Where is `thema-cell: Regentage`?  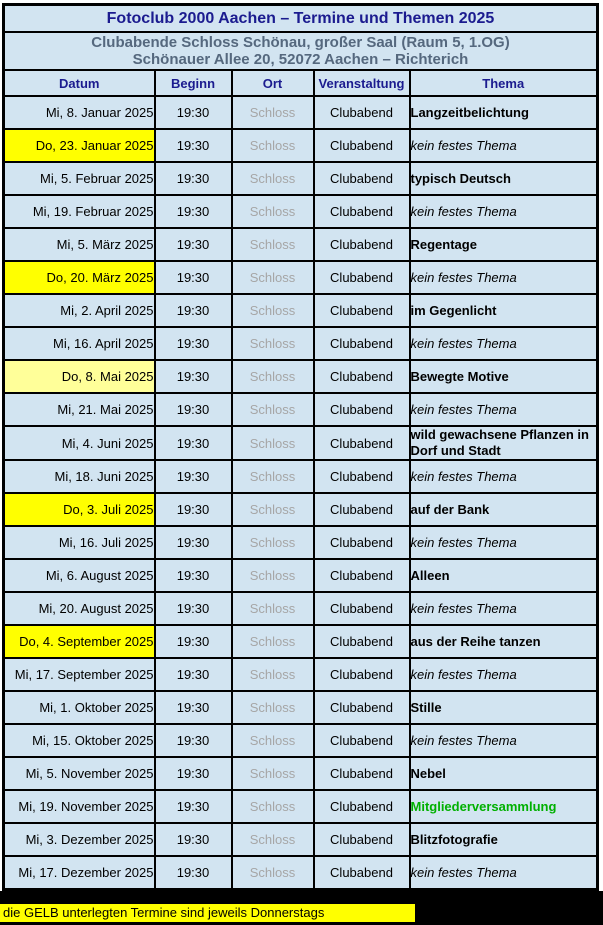 thema-cell: Regentage is located at coordinates (503, 244).